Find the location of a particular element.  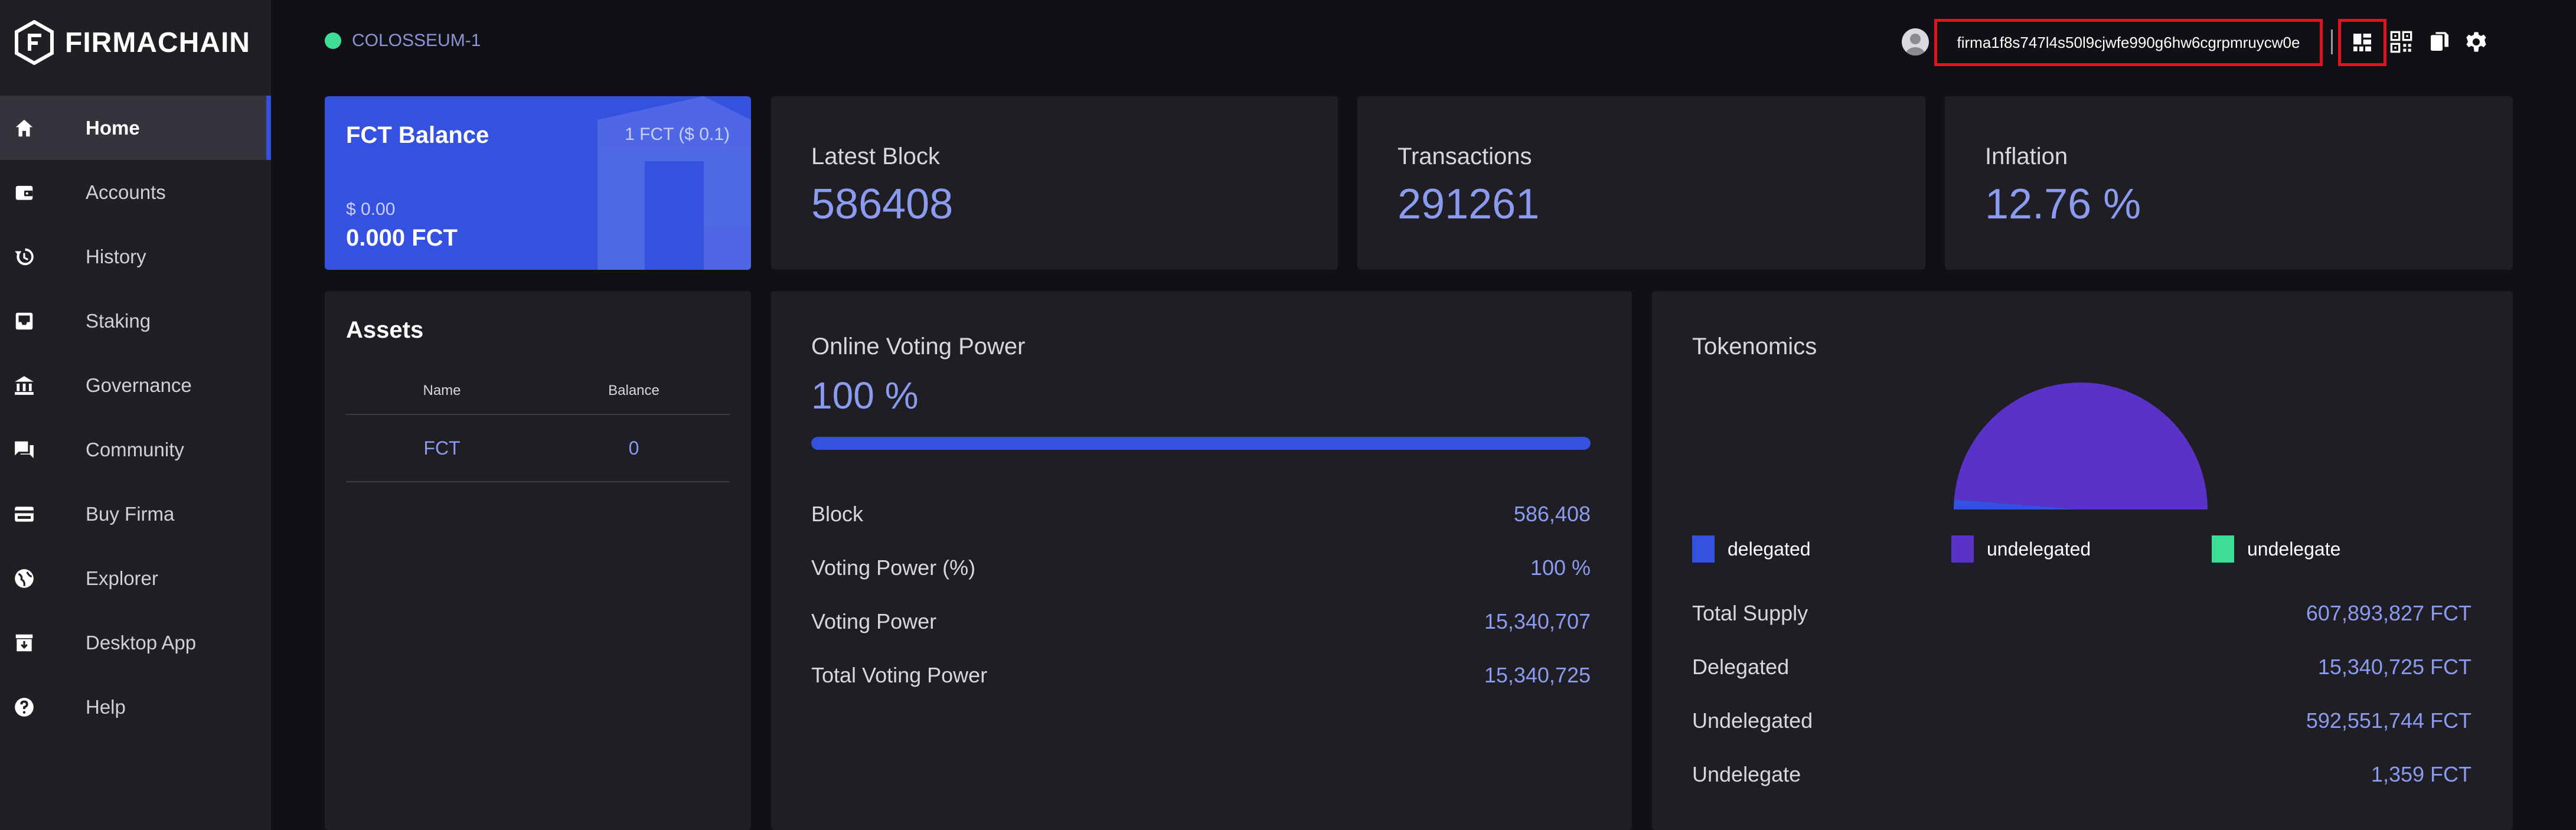

sidebar-item-governance: Governance is located at coordinates (135, 385).